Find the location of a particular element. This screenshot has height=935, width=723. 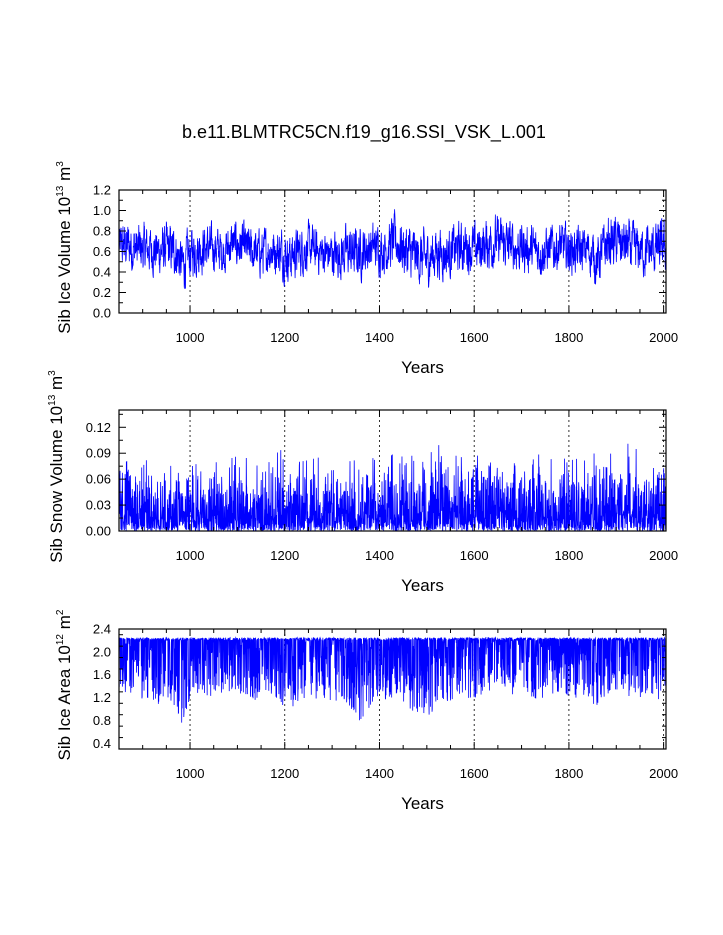

y-tick-label: 0.09 is located at coordinates (98, 453).